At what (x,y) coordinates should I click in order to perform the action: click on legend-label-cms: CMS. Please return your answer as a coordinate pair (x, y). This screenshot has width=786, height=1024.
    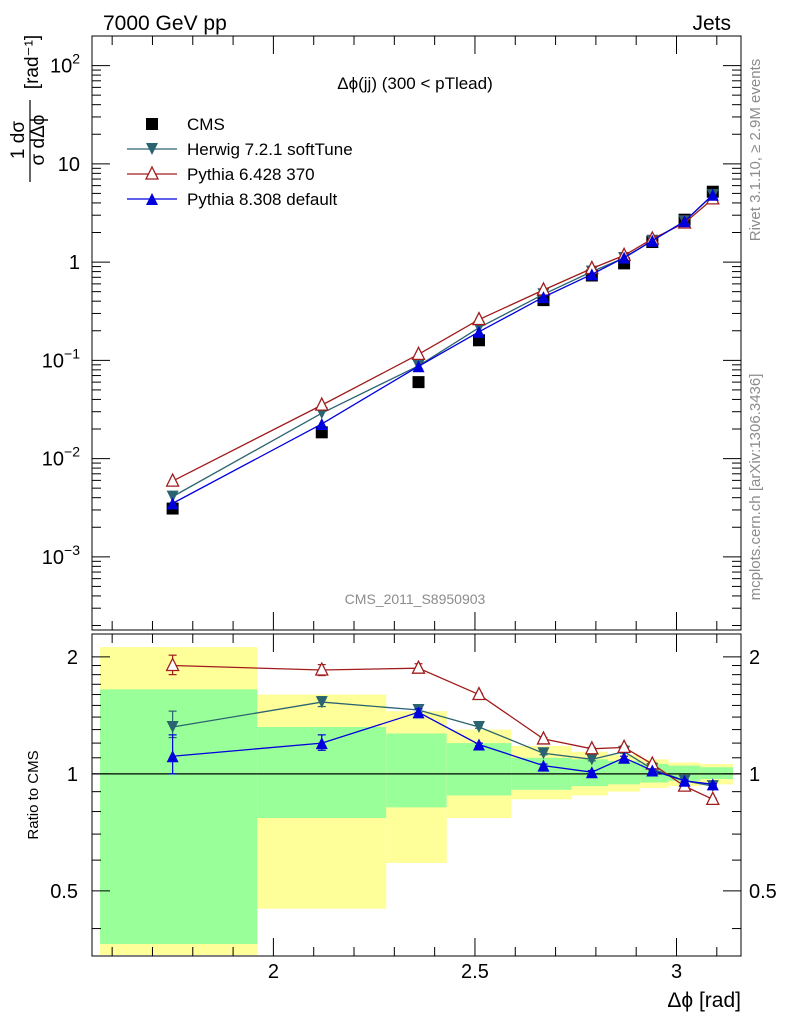
    Looking at the image, I should click on (206, 124).